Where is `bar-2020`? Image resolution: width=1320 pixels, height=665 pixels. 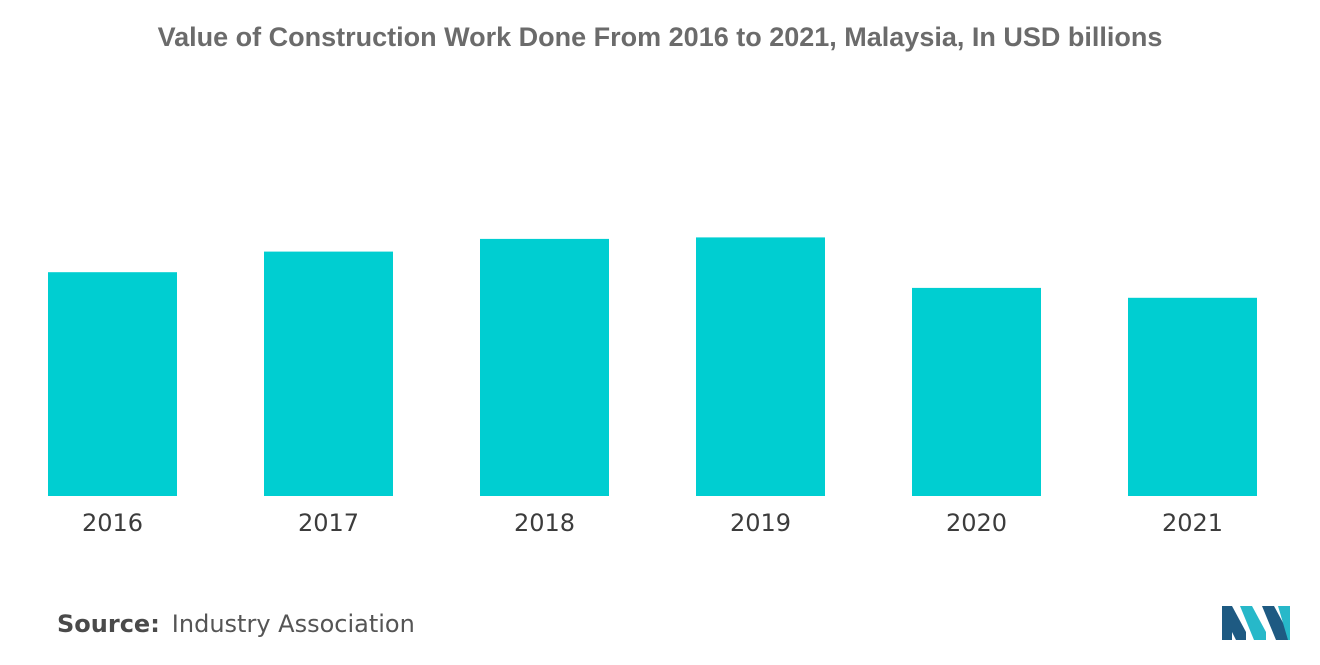
bar-2020 is located at coordinates (976, 391).